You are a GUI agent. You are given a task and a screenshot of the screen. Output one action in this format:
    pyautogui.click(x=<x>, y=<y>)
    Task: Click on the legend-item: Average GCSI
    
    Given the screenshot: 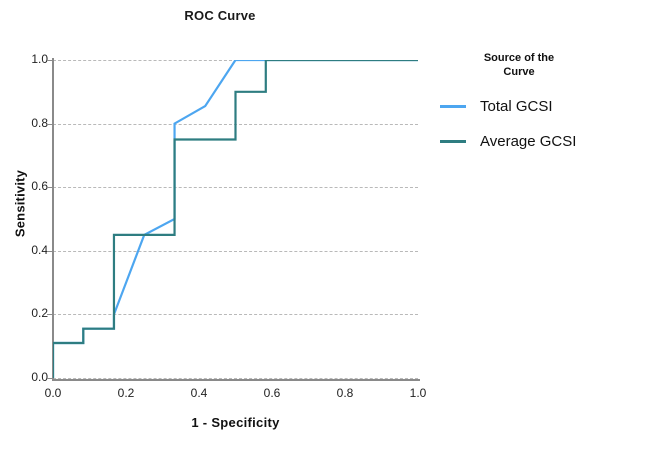 What is the action you would take?
    pyautogui.click(x=547, y=141)
    